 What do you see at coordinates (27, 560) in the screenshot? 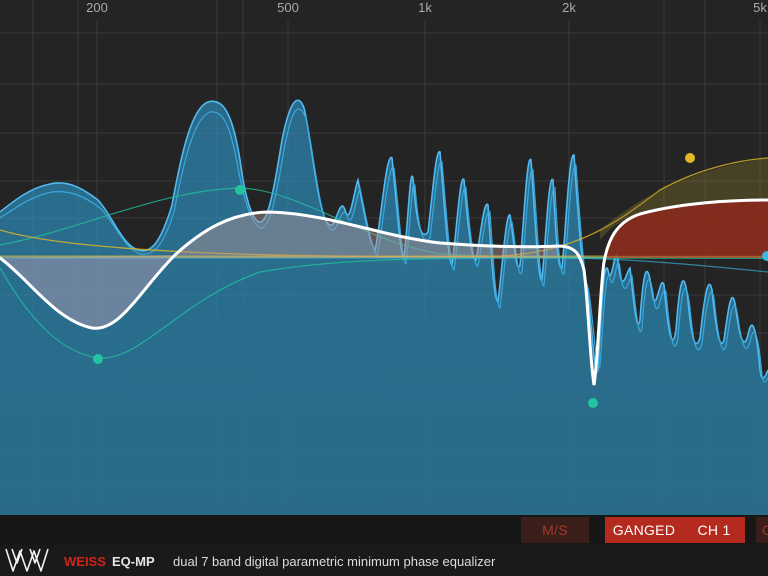
I see `weiss-logo-icon` at bounding box center [27, 560].